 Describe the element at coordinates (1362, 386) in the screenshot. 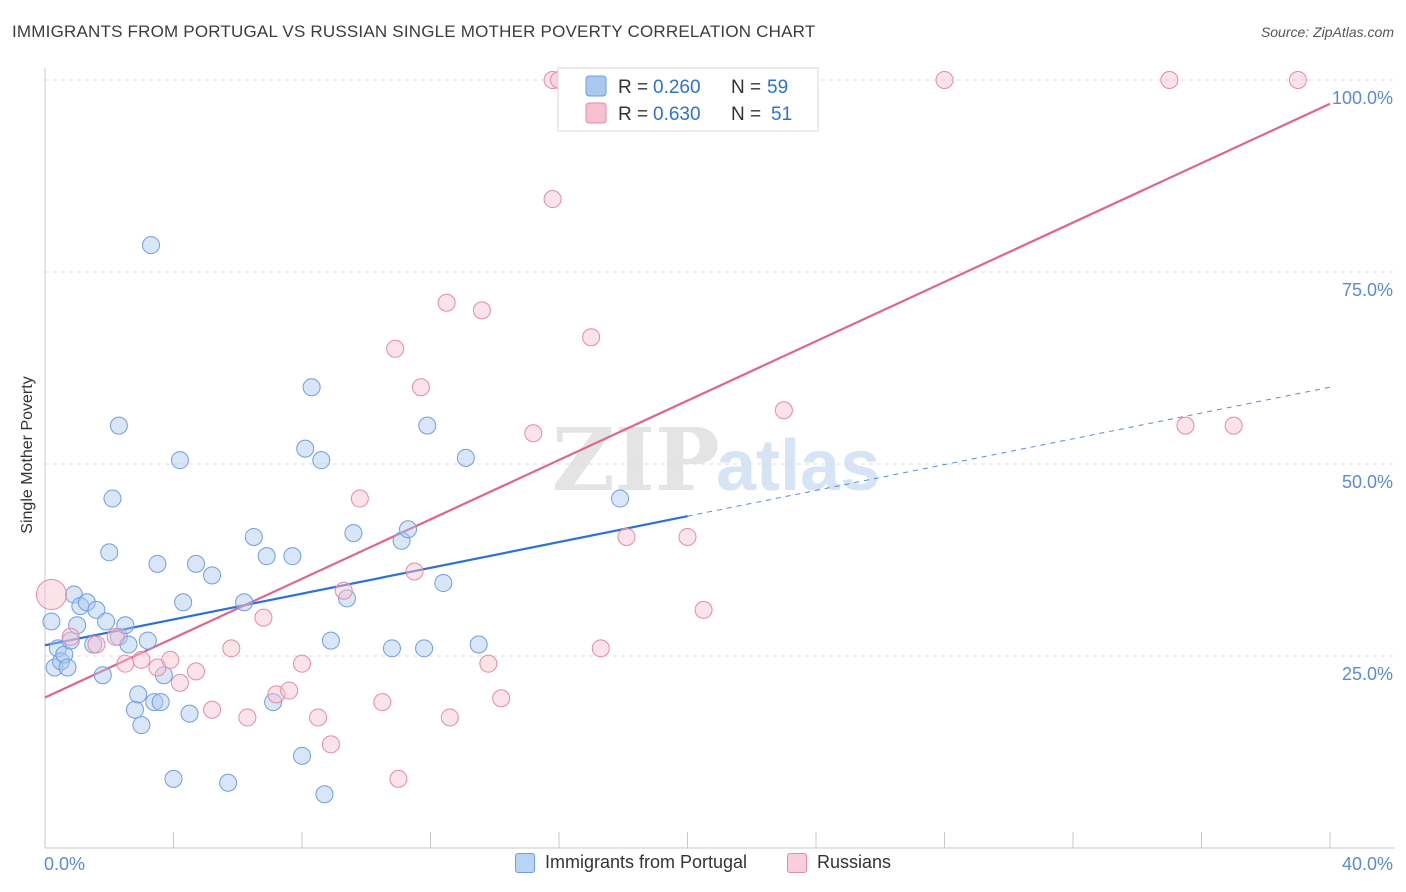

I see `y-tick-labels: 25.0% 50.0% 75.0% 100.0%` at that location.